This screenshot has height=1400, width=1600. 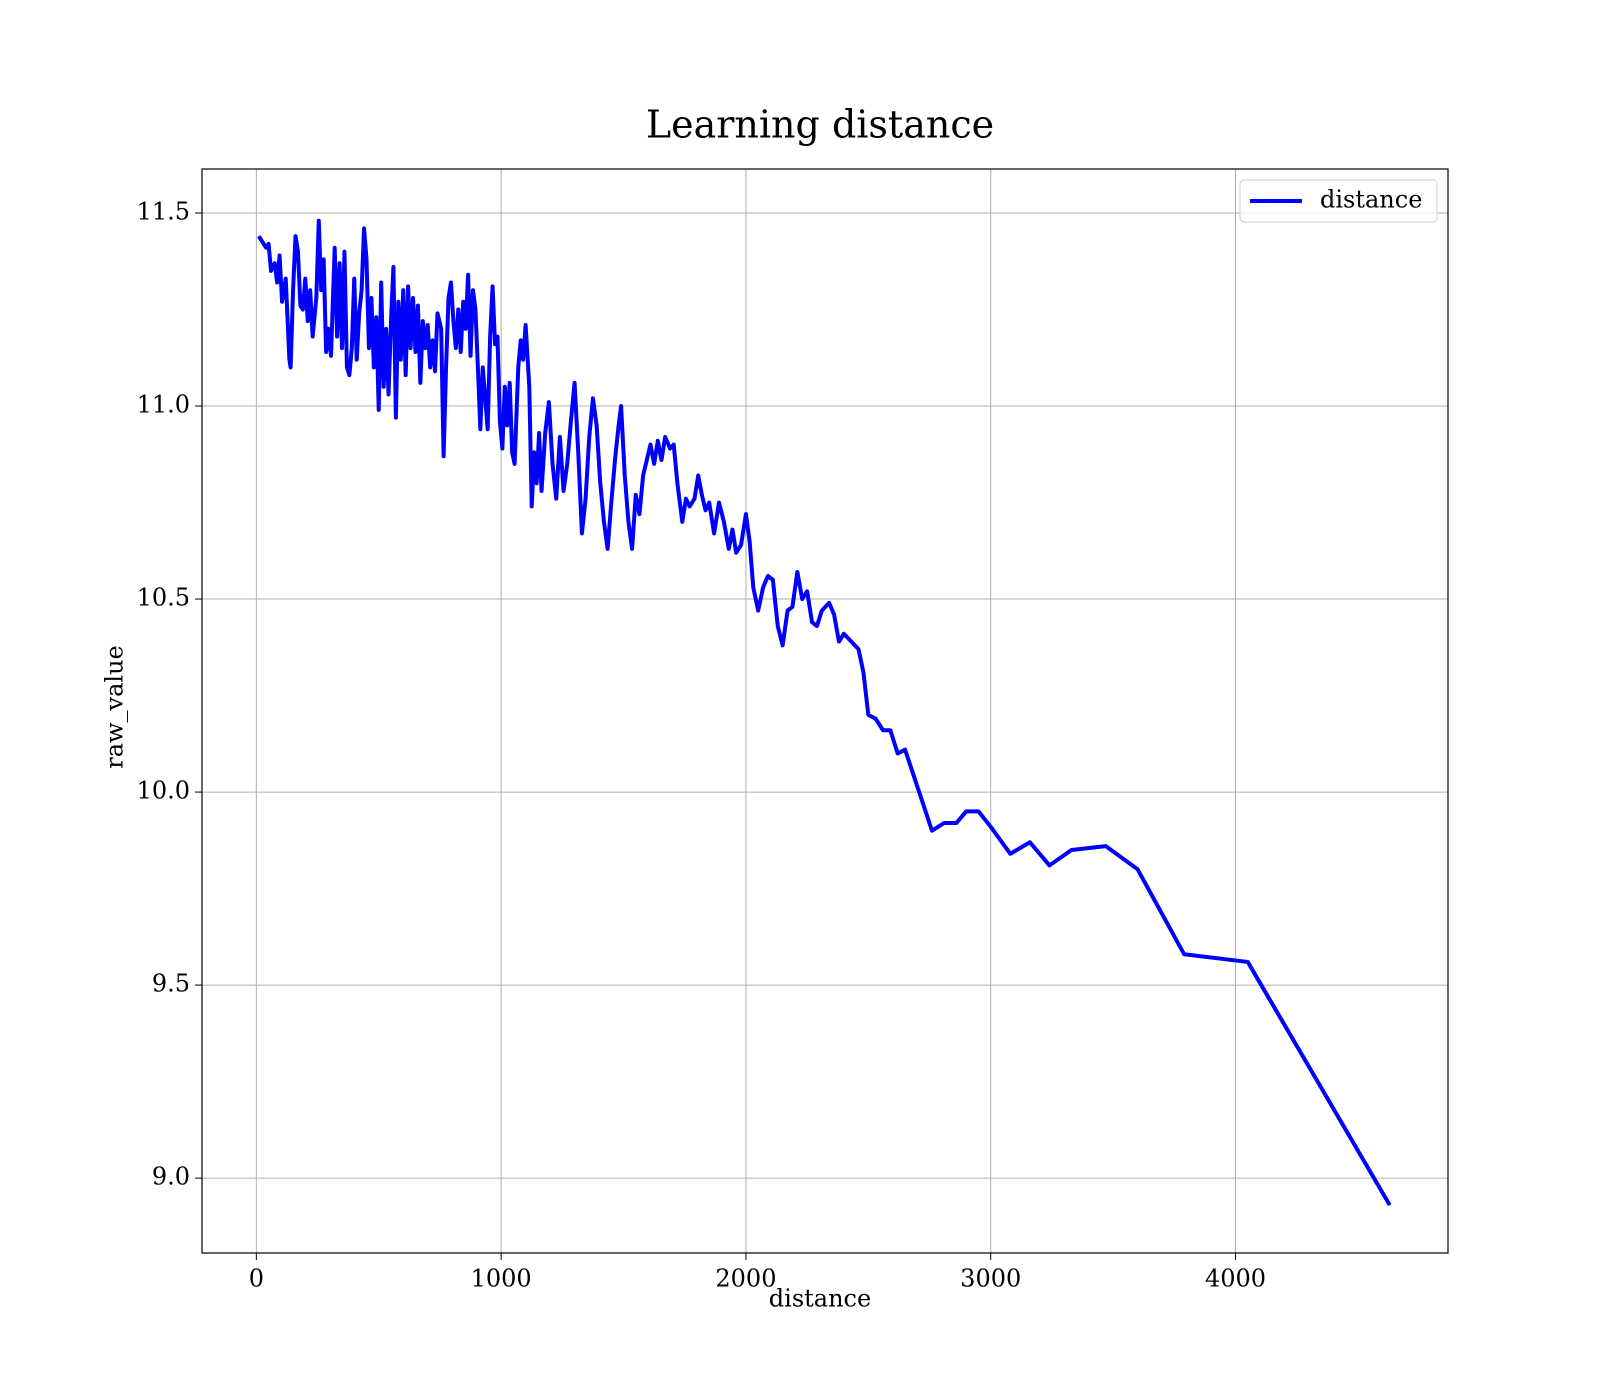 I want to click on y-tick-label: 10.5, so click(x=163, y=598).